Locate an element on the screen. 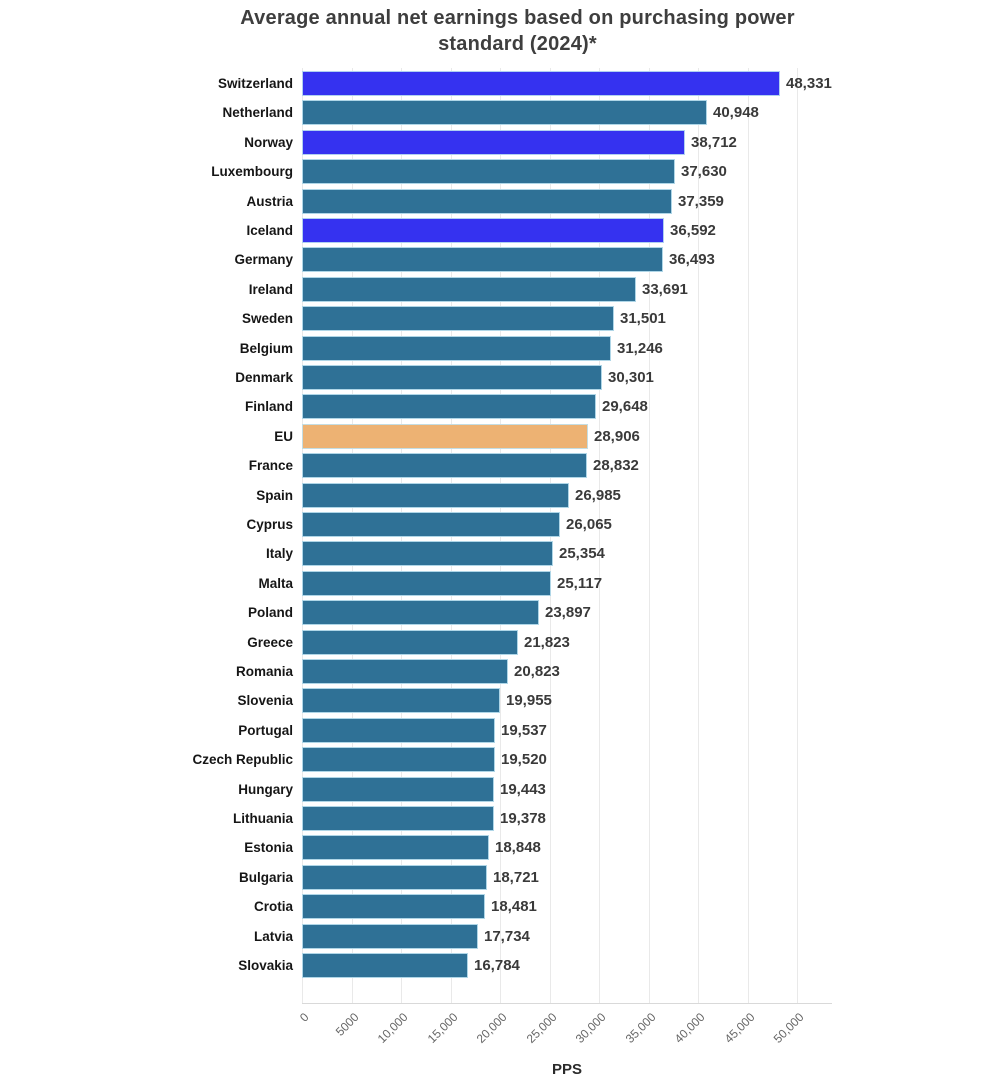 The height and width of the screenshot is (1080, 1005). bar-row-france: France 28,832 is located at coordinates (540, 466).